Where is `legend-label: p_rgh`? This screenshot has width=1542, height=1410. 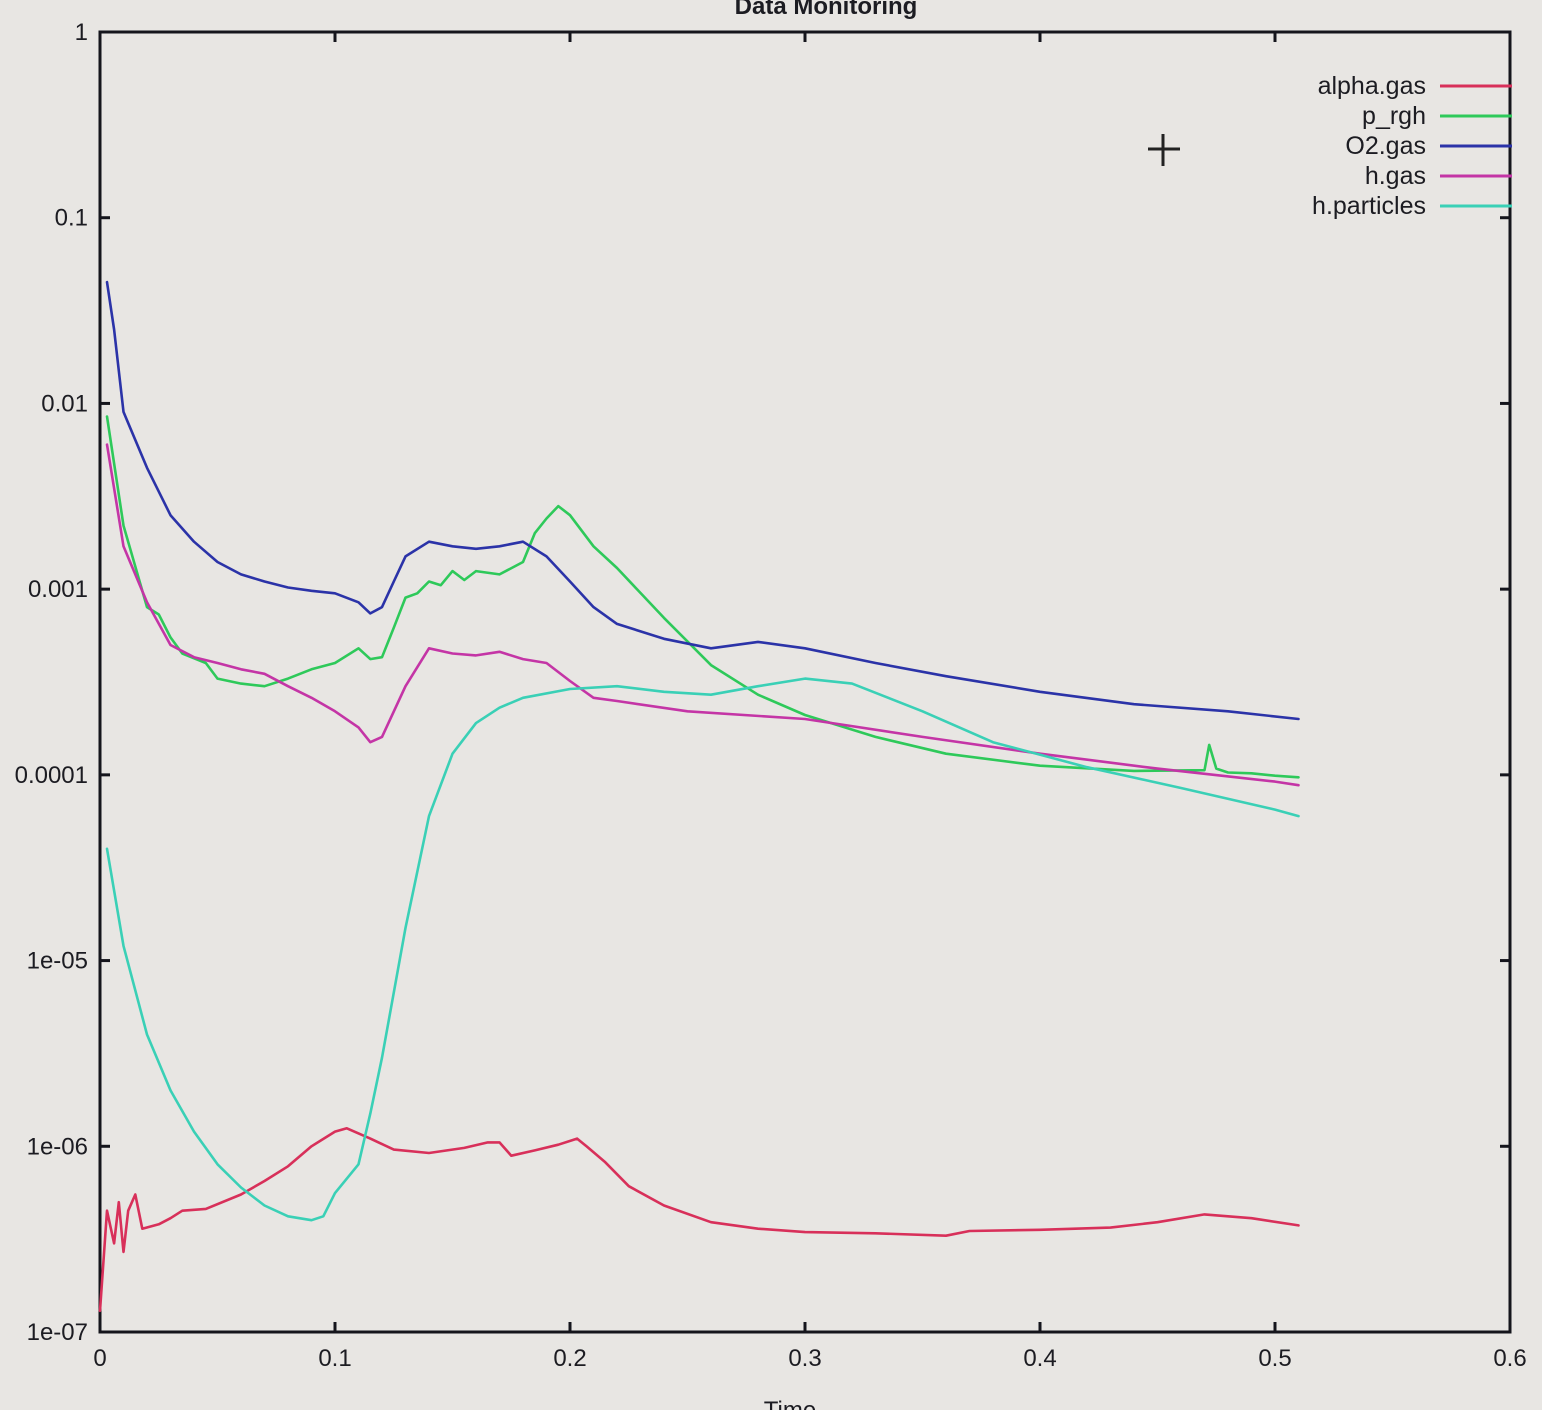
legend-label: p_rgh is located at coordinates (1394, 116).